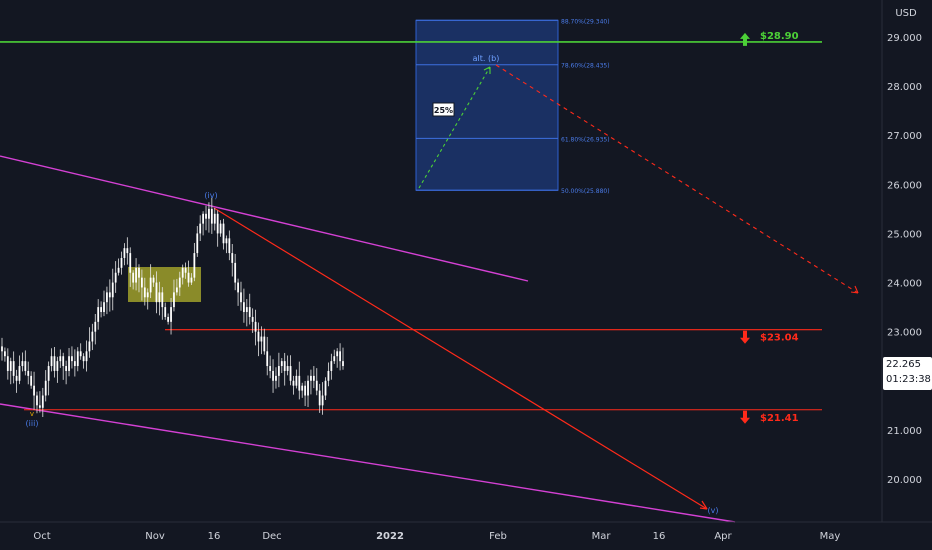 This screenshot has width=932, height=550. Describe the element at coordinates (904, 284) in the screenshot. I see `y-tick-label: 24.000` at that location.